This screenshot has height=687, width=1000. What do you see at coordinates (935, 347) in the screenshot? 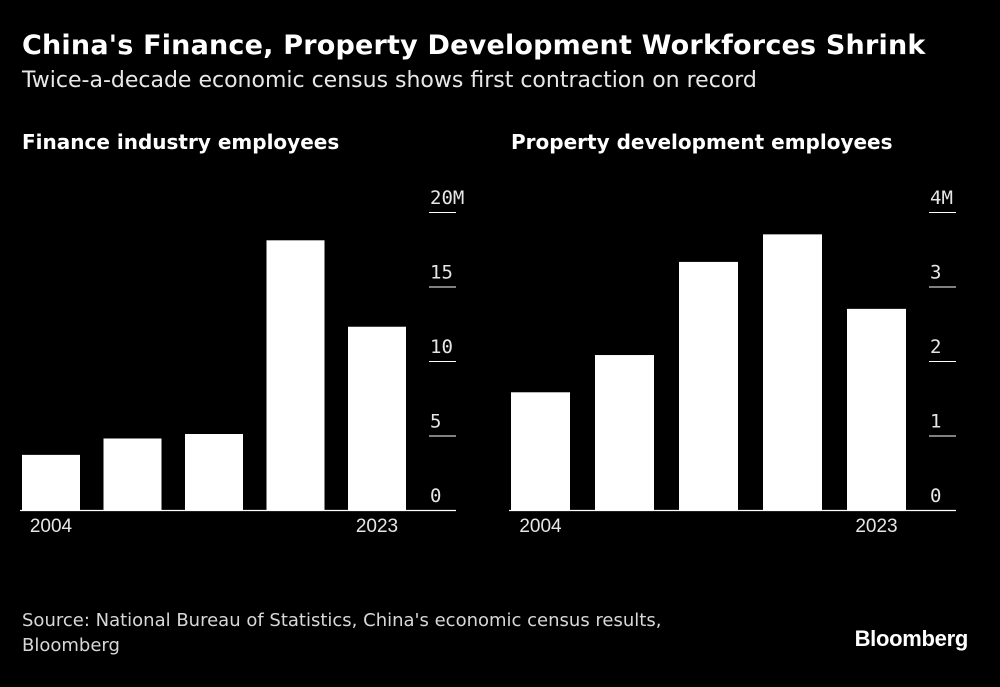
I see `property-ytick-label: 2` at bounding box center [935, 347].